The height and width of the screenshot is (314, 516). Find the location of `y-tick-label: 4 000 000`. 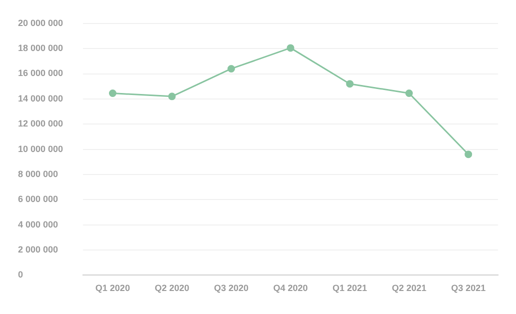

y-tick-label: 4 000 000 is located at coordinates (38, 224).